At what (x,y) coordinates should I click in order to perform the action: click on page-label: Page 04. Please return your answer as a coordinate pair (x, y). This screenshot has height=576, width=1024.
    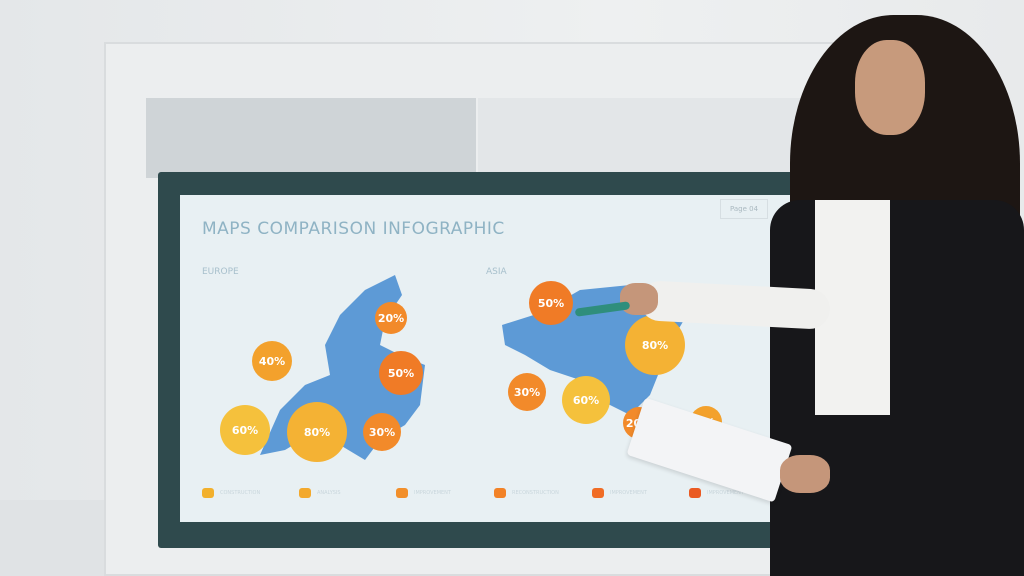
    Looking at the image, I should click on (744, 209).